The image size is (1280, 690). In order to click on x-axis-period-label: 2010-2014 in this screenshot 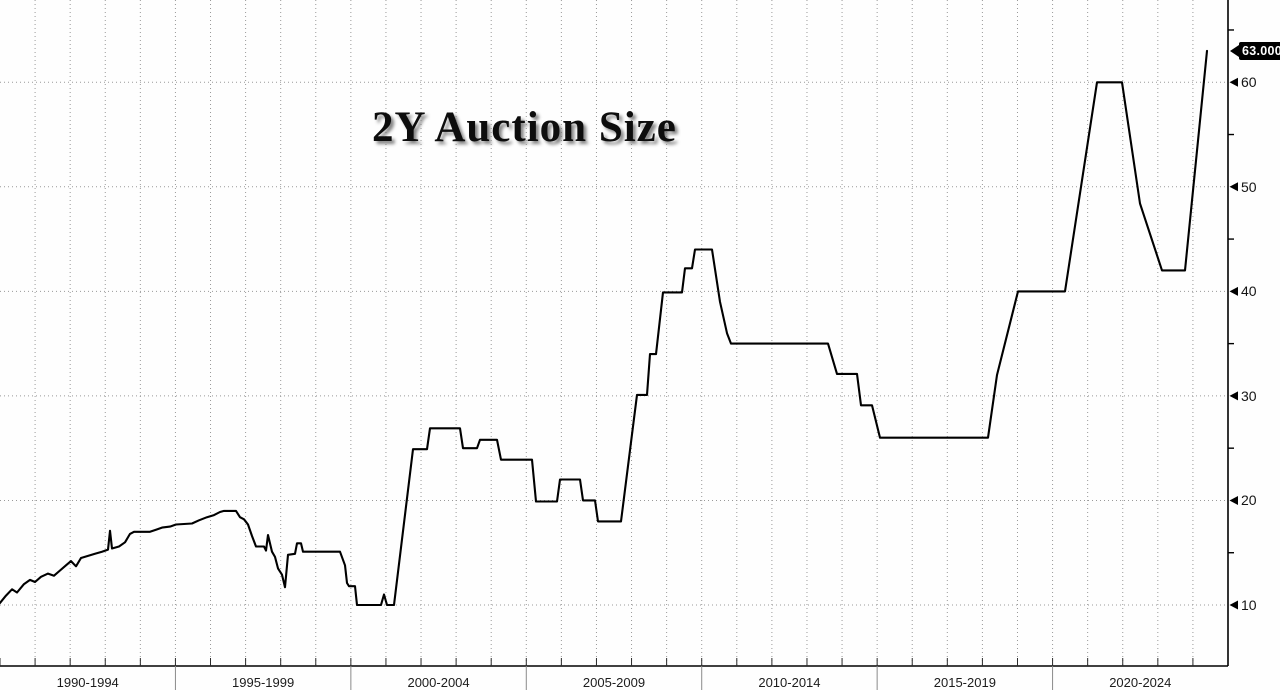, I will do `click(789, 682)`.